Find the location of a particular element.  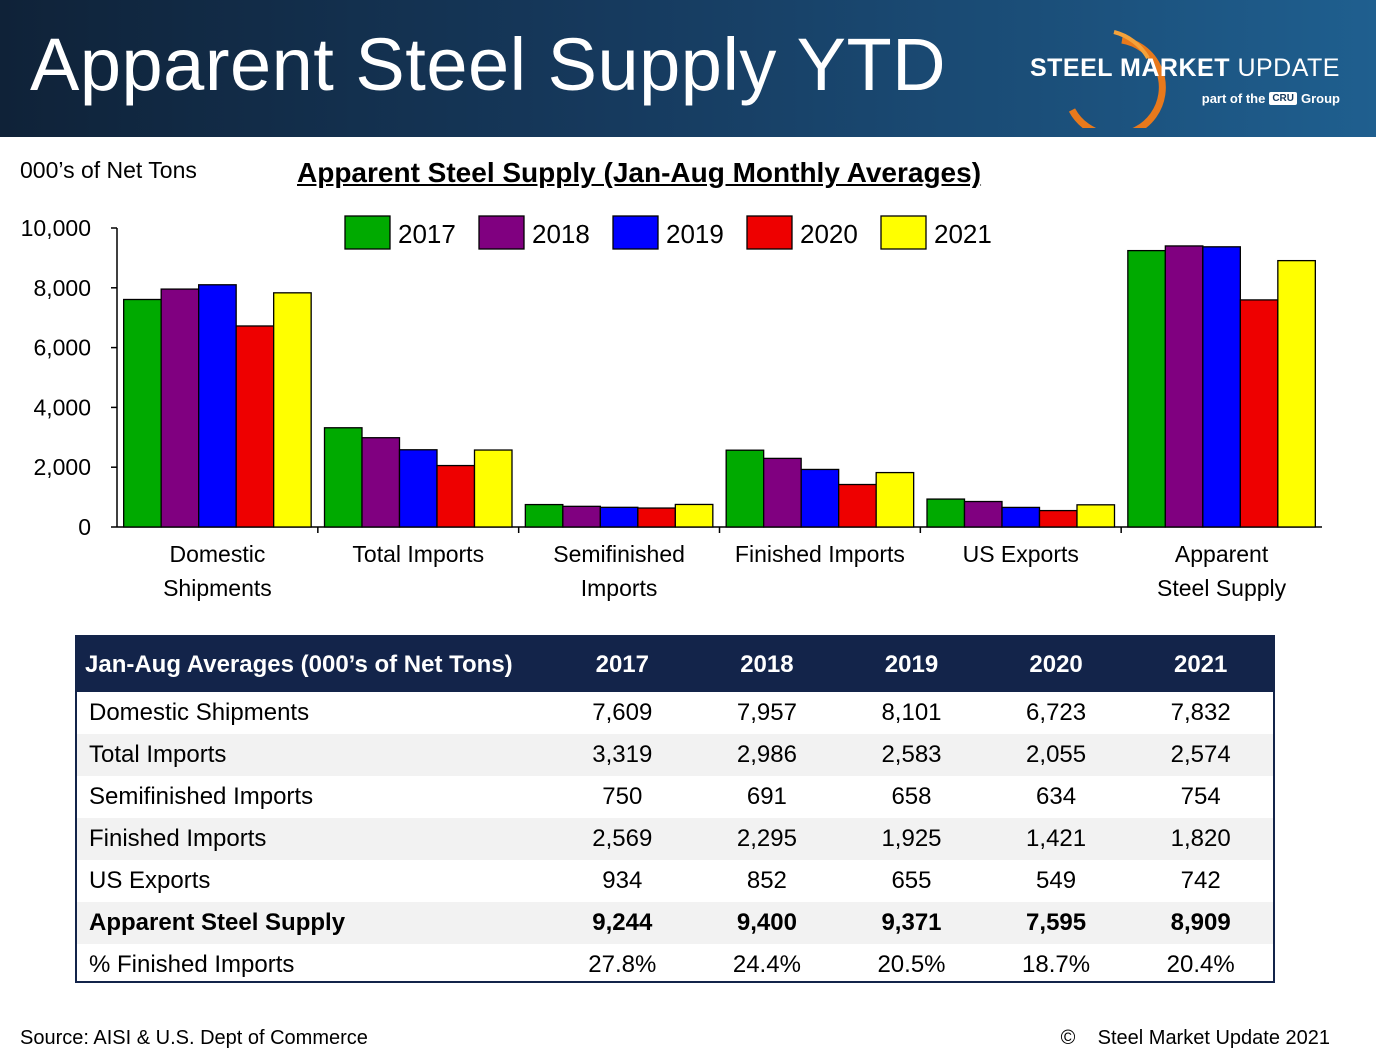

table-cell: 7,595 is located at coordinates (1056, 923).